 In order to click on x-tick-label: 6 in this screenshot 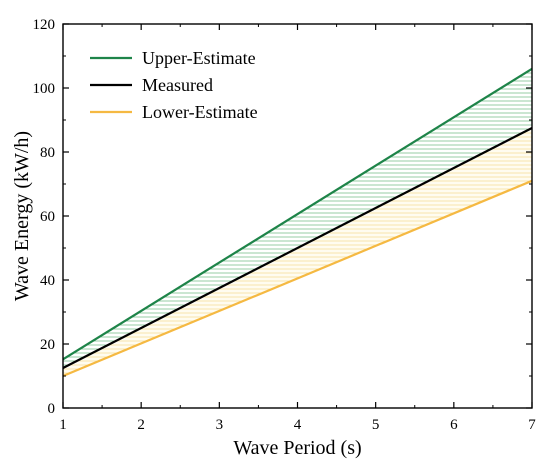, I will do `click(454, 425)`.